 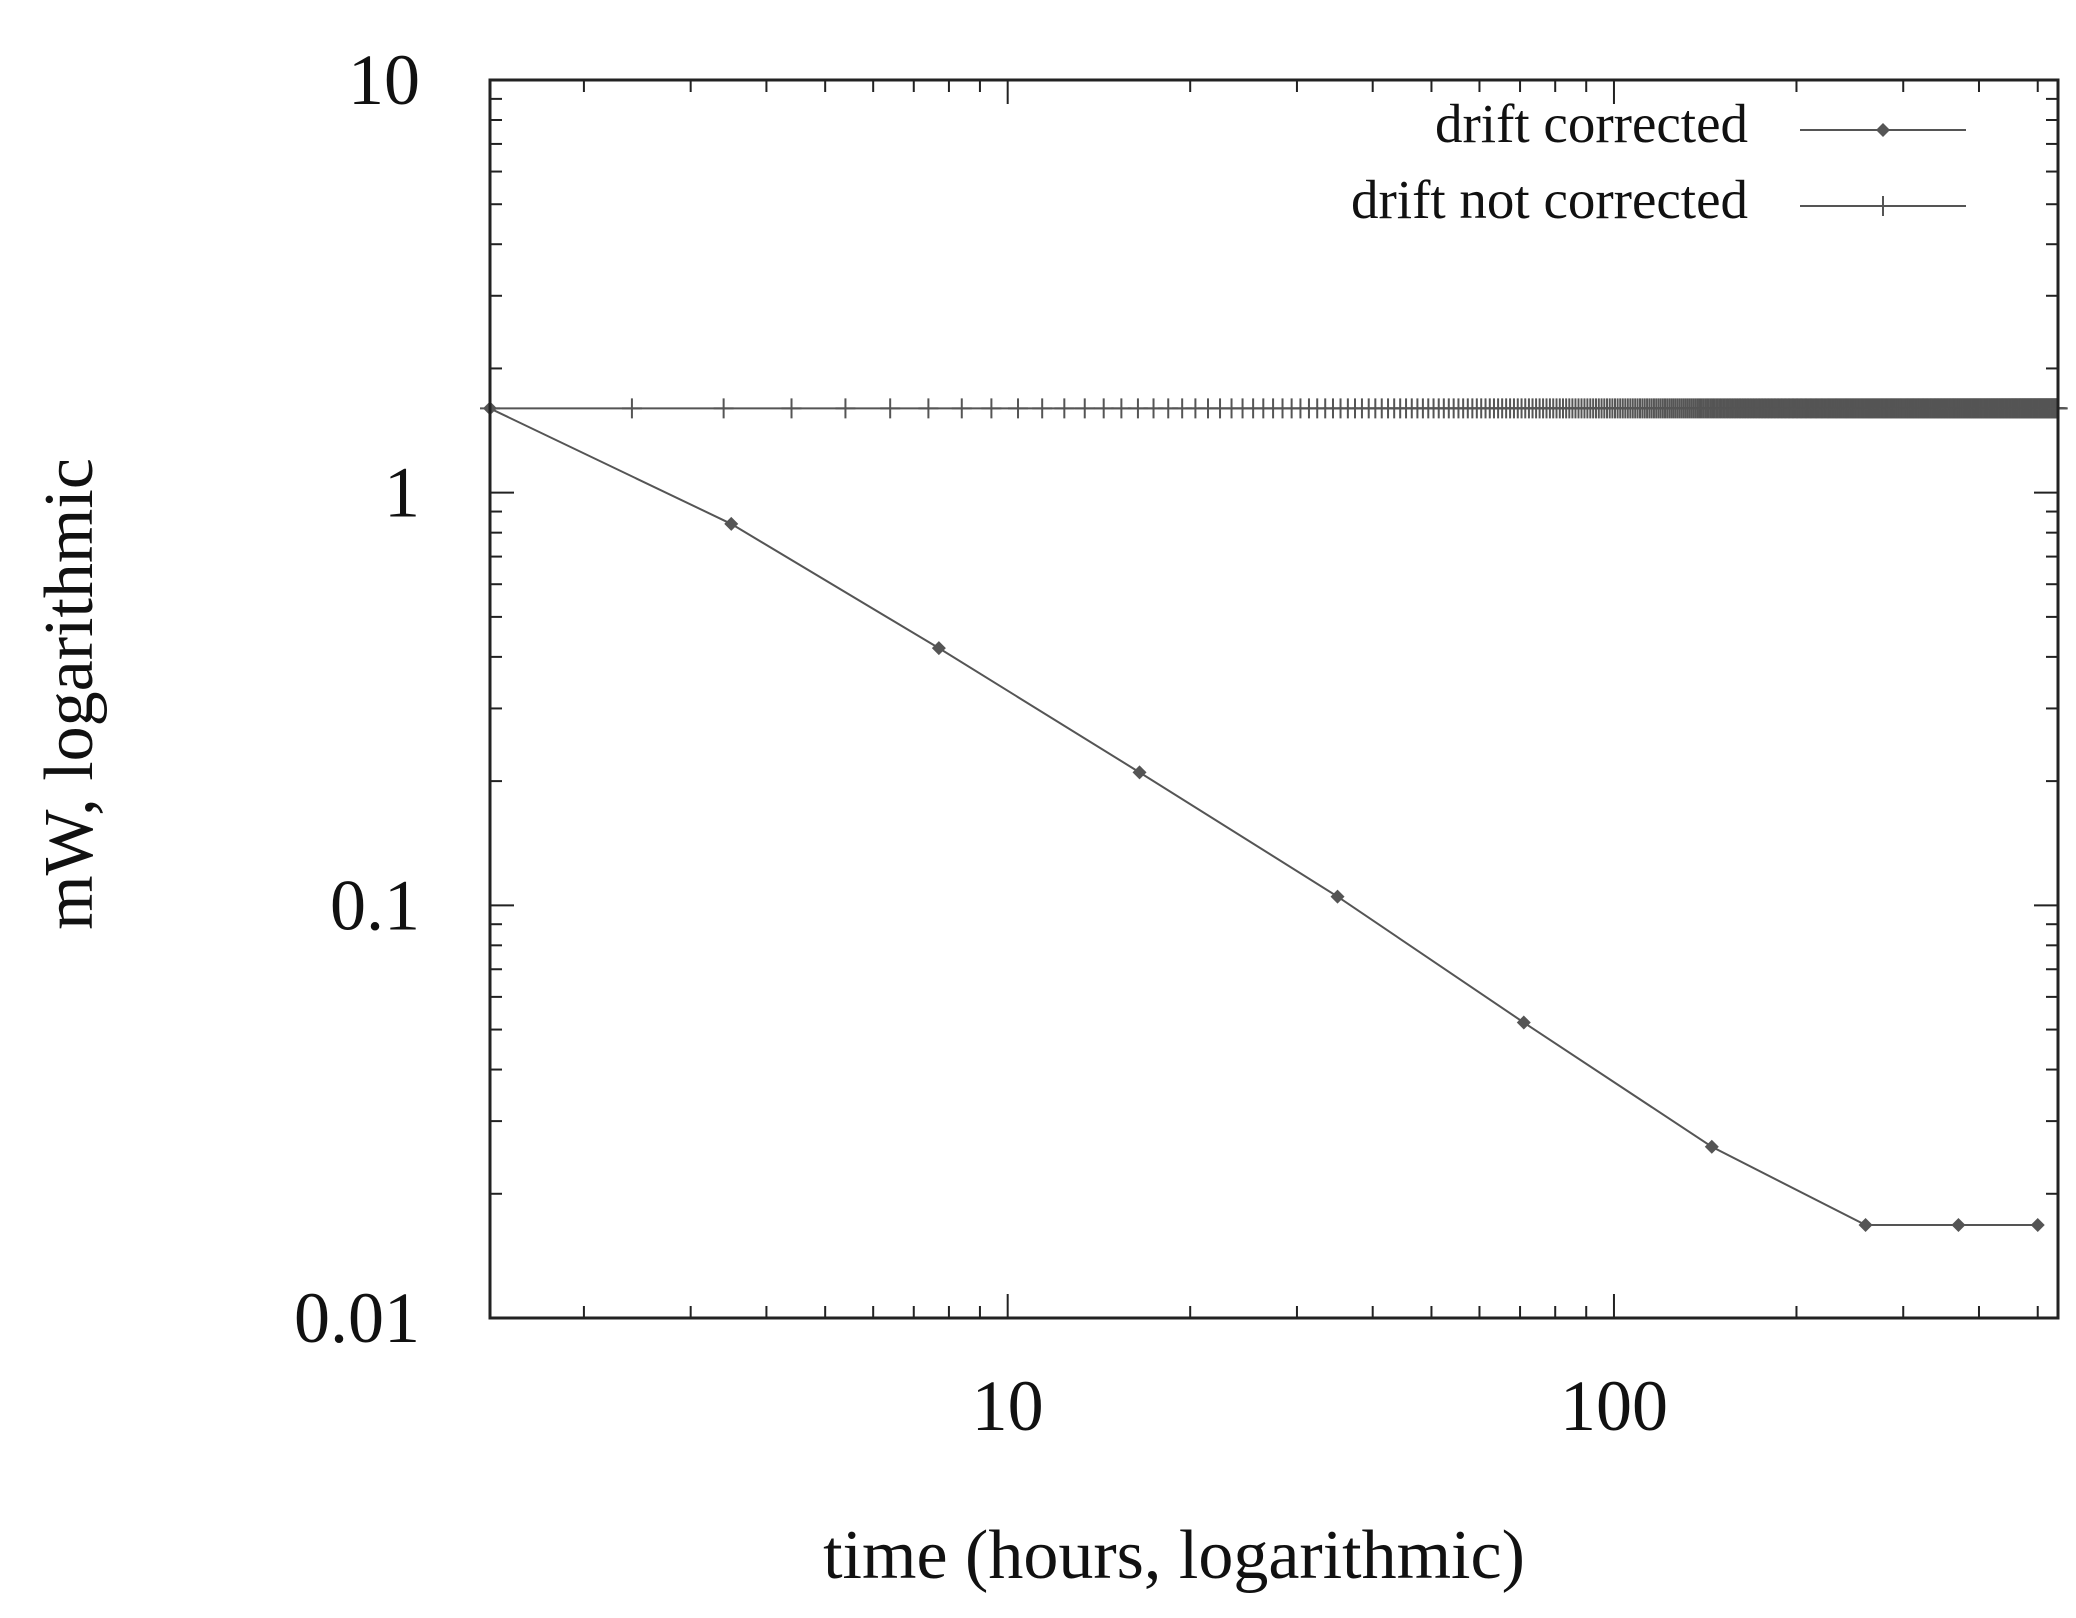 What do you see at coordinates (1174, 1555) in the screenshot?
I see `x-axis-title: time (hours, logarithmic)` at bounding box center [1174, 1555].